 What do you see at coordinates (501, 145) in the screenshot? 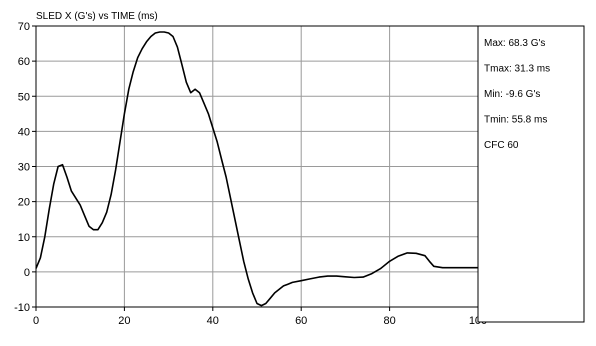
I see `stat-line: CFC 60` at bounding box center [501, 145].